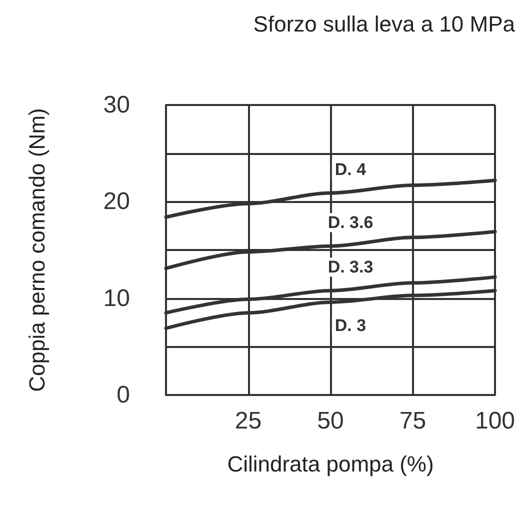 This screenshot has height=524, width=528. Describe the element at coordinates (350, 326) in the screenshot. I see `series-label: D. 3` at that location.